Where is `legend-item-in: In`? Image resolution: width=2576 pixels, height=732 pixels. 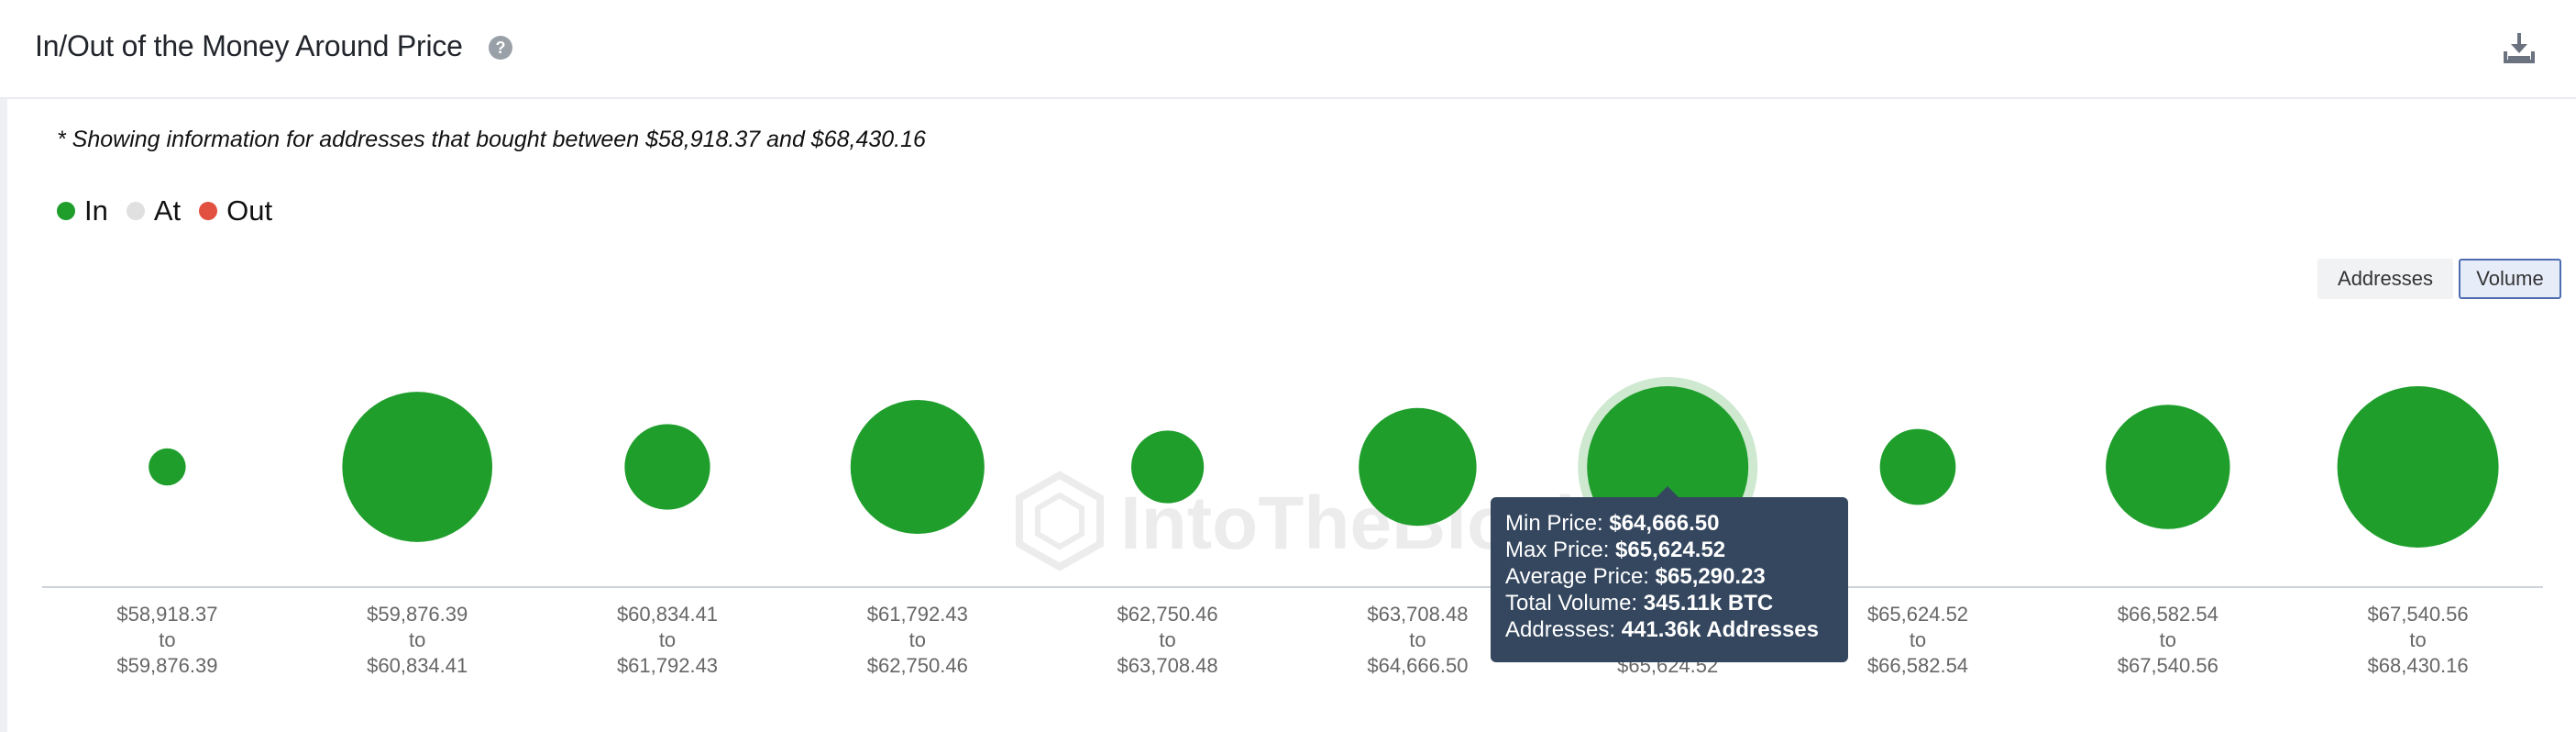
legend-item-in: In is located at coordinates (82, 210).